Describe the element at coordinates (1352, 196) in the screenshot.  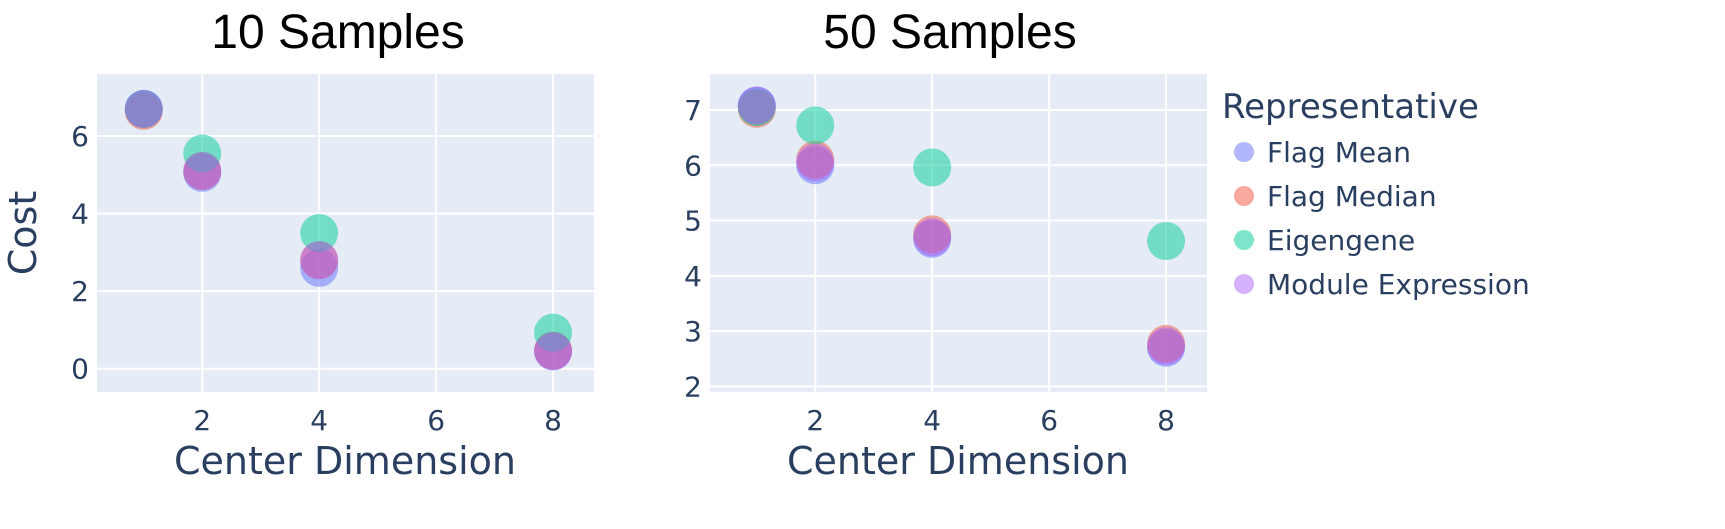
I see `legend-label: Flag Median` at that location.